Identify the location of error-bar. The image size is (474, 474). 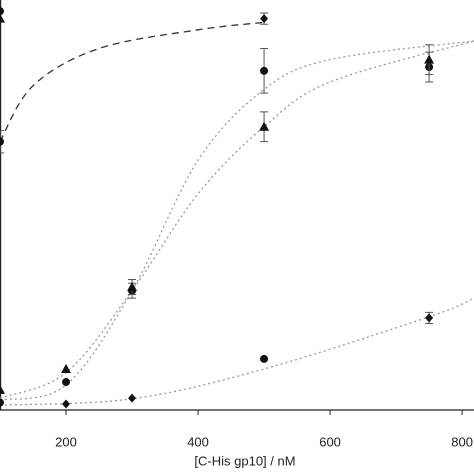
(2, 141).